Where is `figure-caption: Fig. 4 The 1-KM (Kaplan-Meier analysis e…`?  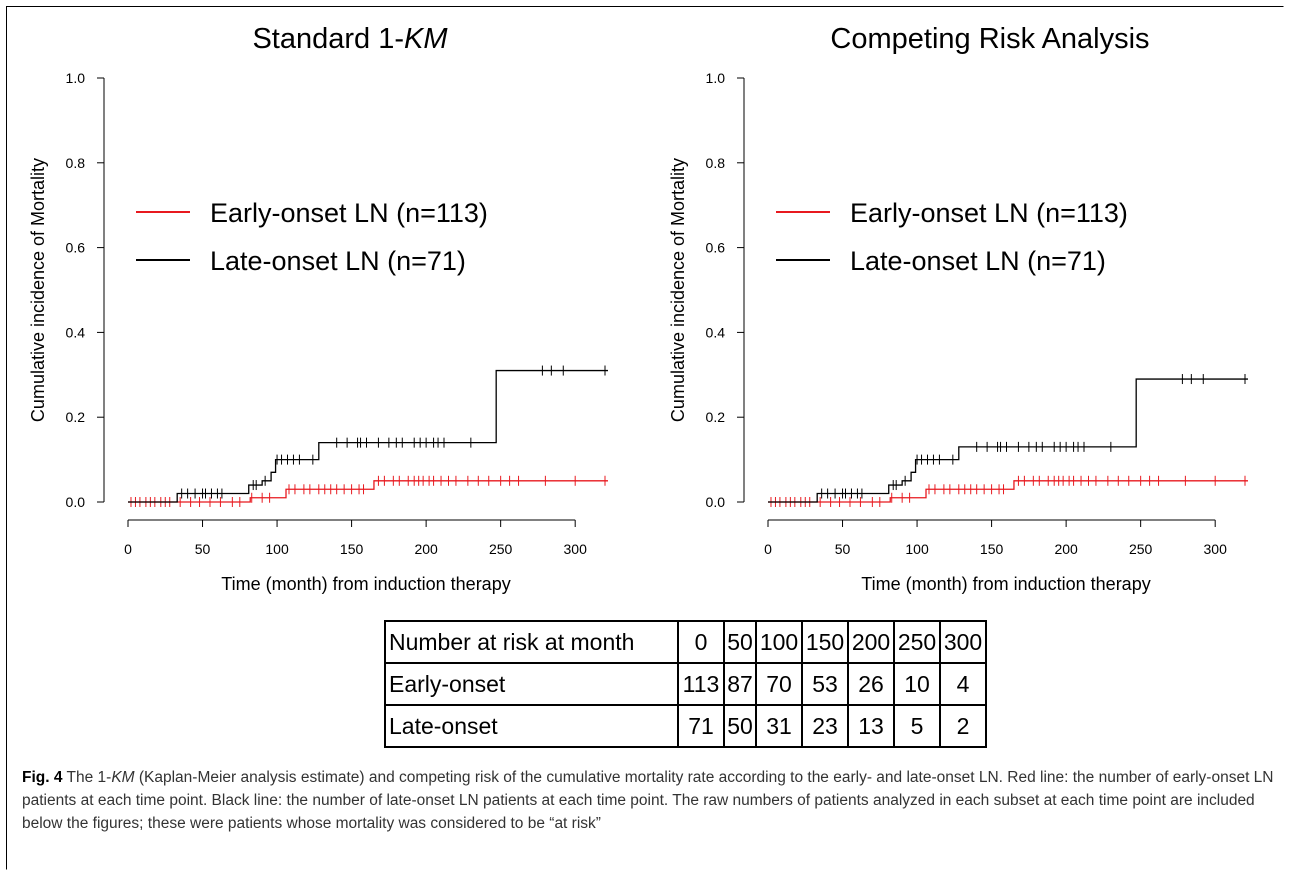 figure-caption: Fig. 4 The 1-KM (Kaplan-Meier analysis e… is located at coordinates (648, 800).